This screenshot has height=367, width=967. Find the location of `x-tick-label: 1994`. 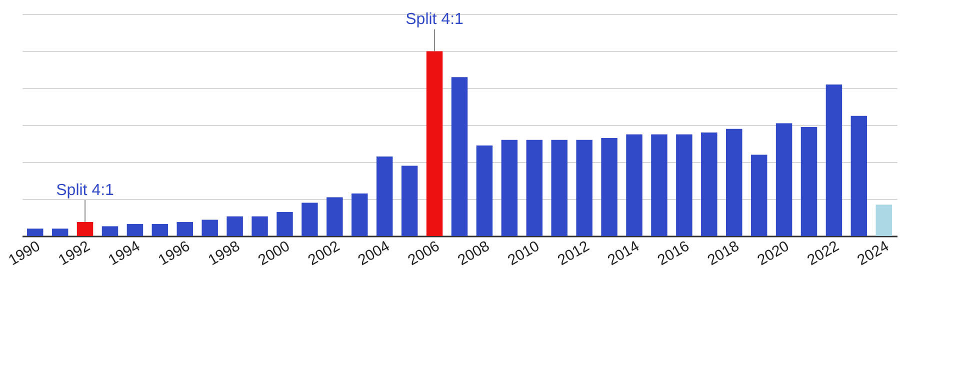

x-tick-label: 1994 is located at coordinates (124, 254).